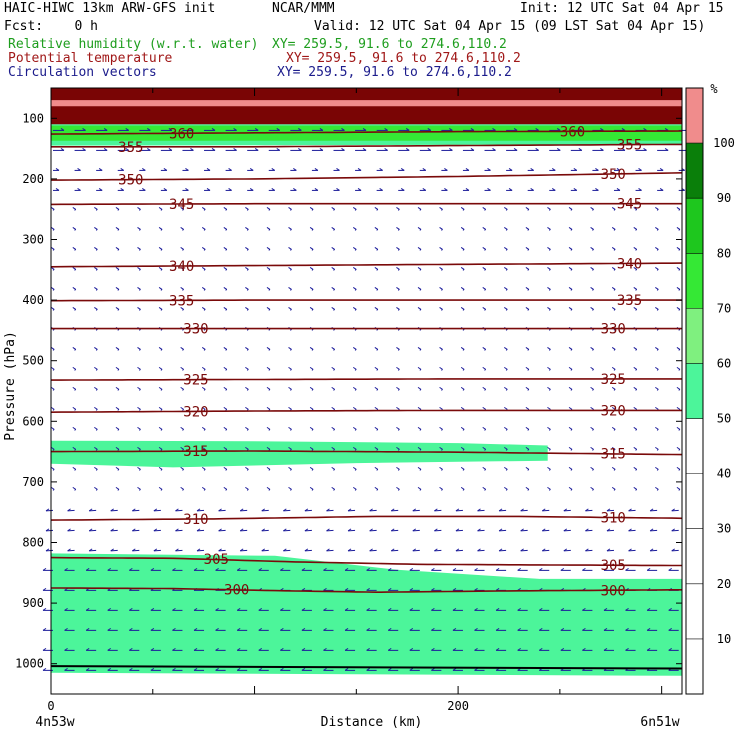  I want to click on y-tick-label: 800, so click(33, 543).